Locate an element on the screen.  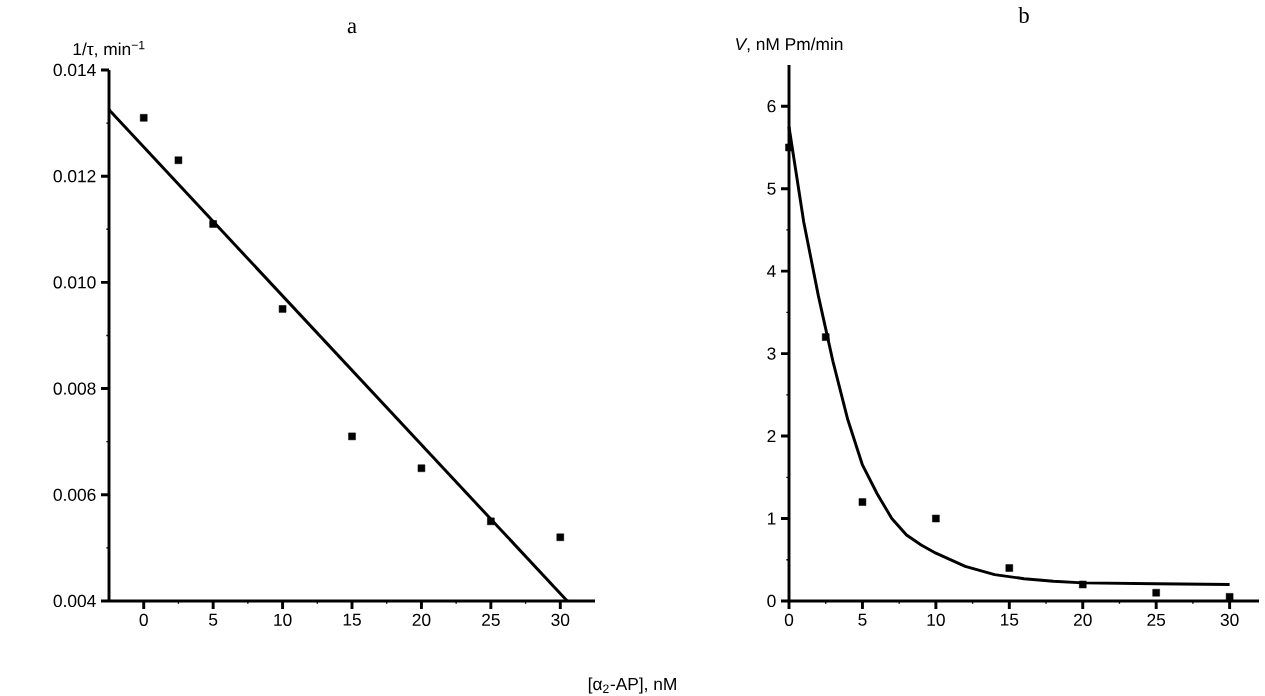
y-tick-label: 2 is located at coordinates (771, 436).